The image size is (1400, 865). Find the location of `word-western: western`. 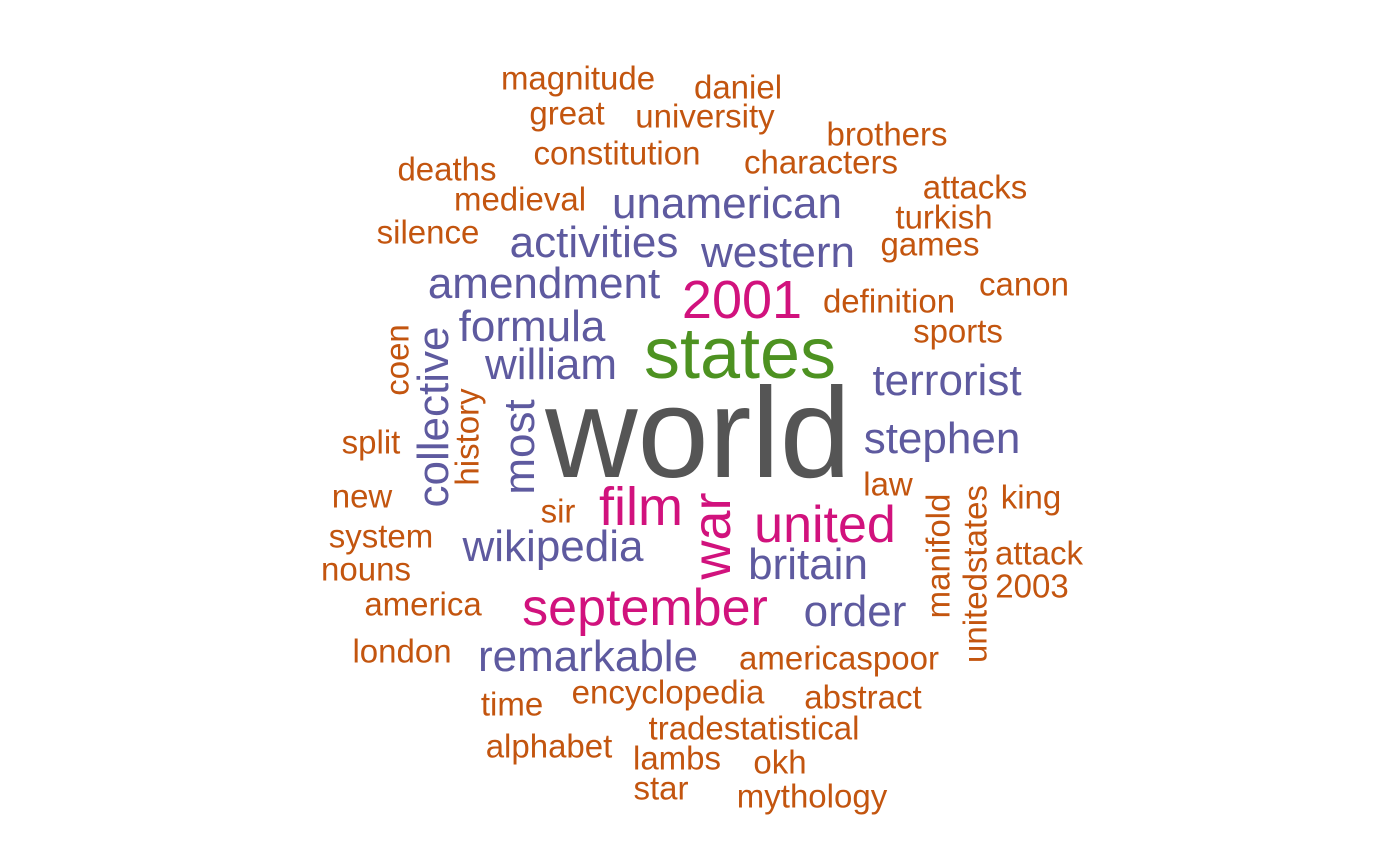

word-western: western is located at coordinates (778, 252).